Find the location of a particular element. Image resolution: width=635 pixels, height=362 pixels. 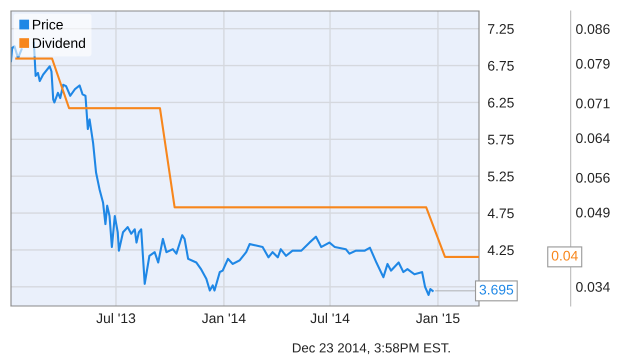

x-tick-label: Jan '15 is located at coordinates (438, 318).